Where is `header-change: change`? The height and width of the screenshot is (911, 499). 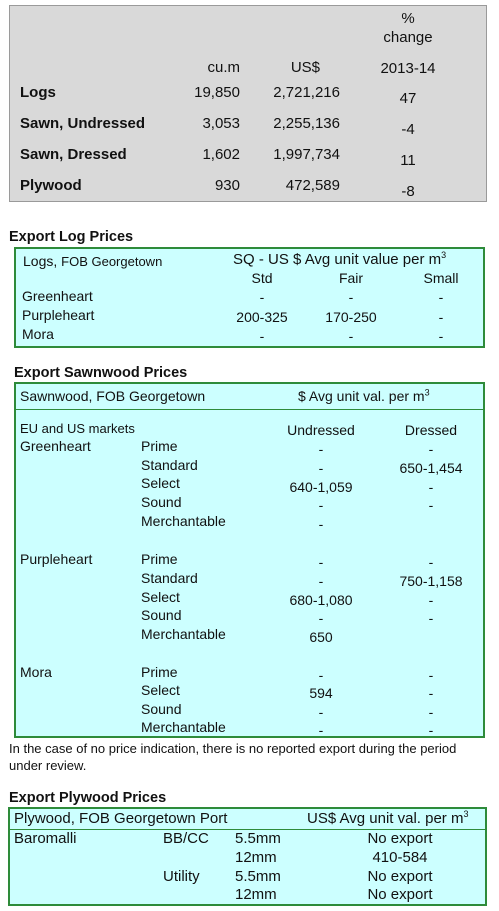 header-change: change is located at coordinates (408, 37).